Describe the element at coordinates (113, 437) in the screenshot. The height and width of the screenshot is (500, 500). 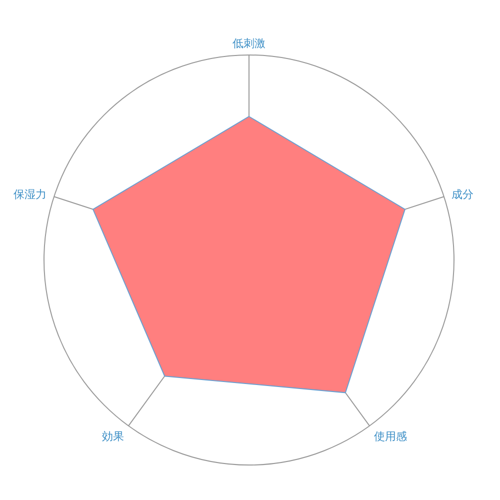
I see `spoke-label: 効果` at that location.